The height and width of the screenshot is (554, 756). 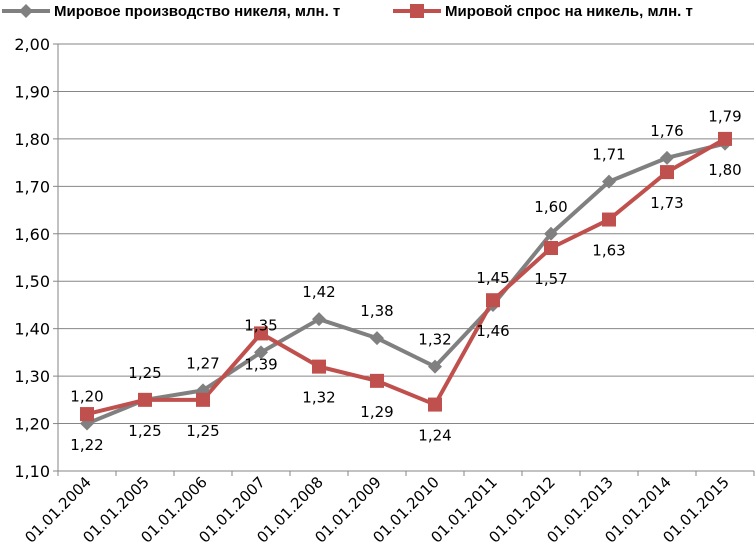 I want to click on data-label: 1,39, so click(x=260, y=364).